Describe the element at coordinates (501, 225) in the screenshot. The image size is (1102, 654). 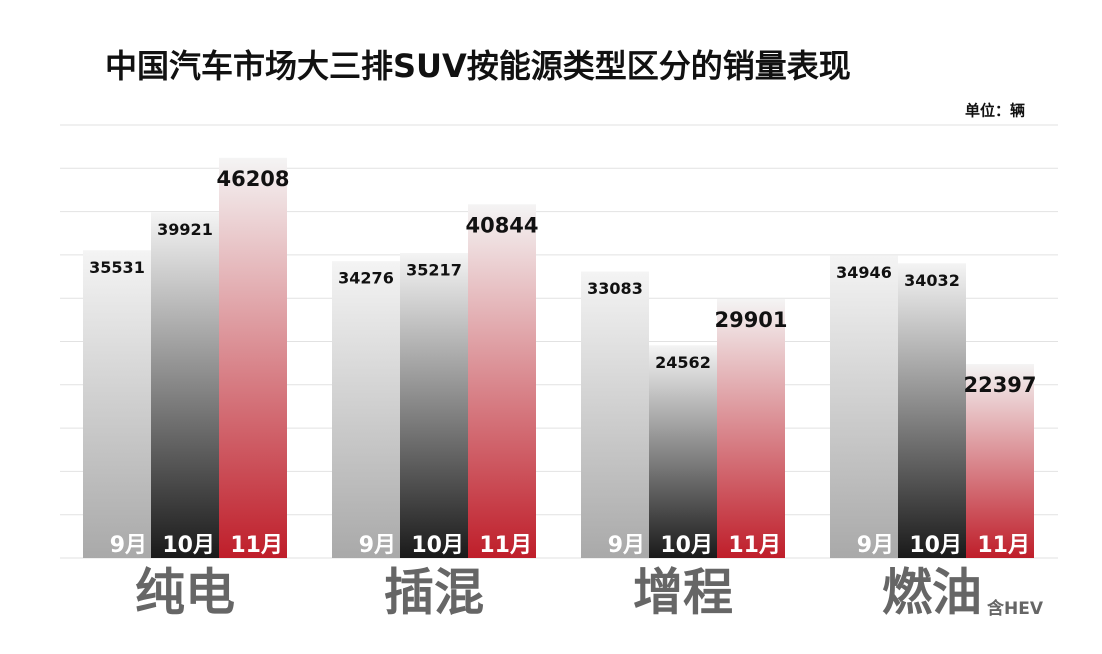
I see `value-label: 40844` at that location.